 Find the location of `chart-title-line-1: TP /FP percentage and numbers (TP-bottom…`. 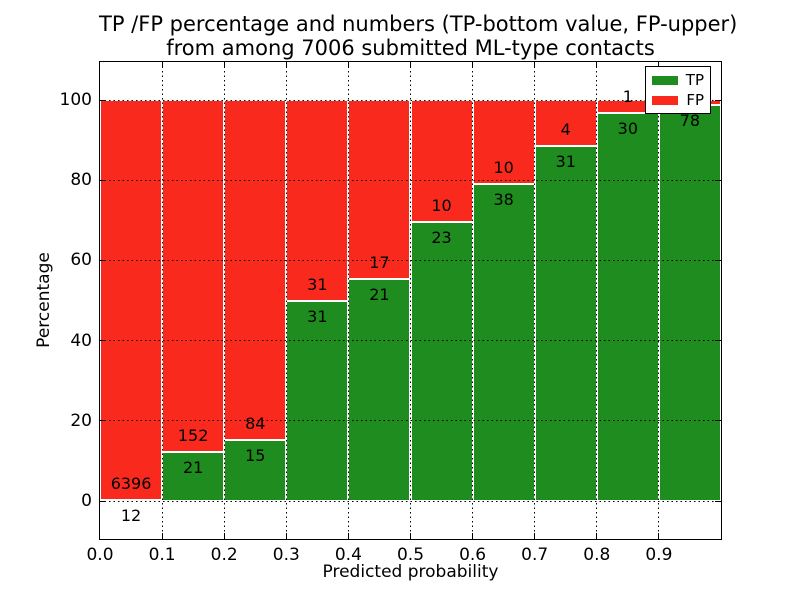

chart-title-line-1: TP /FP percentage and numbers (TP-bottom… is located at coordinates (418, 24).